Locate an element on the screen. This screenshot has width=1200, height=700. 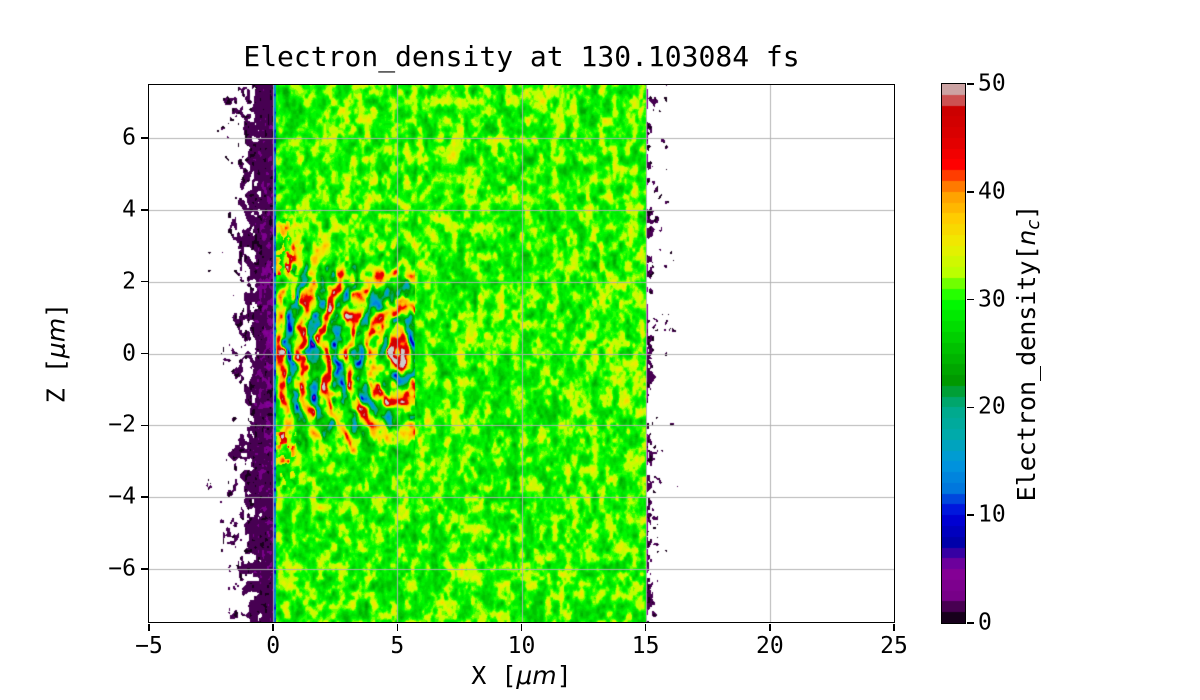
colorbar-label-pre: Electron_density[ is located at coordinates (1027, 373).